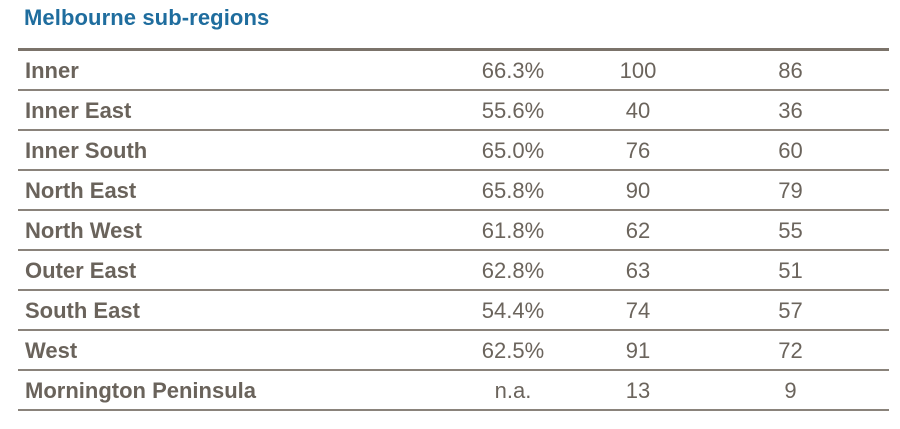  I want to click on percentage-value: 62.5%, so click(513, 350).